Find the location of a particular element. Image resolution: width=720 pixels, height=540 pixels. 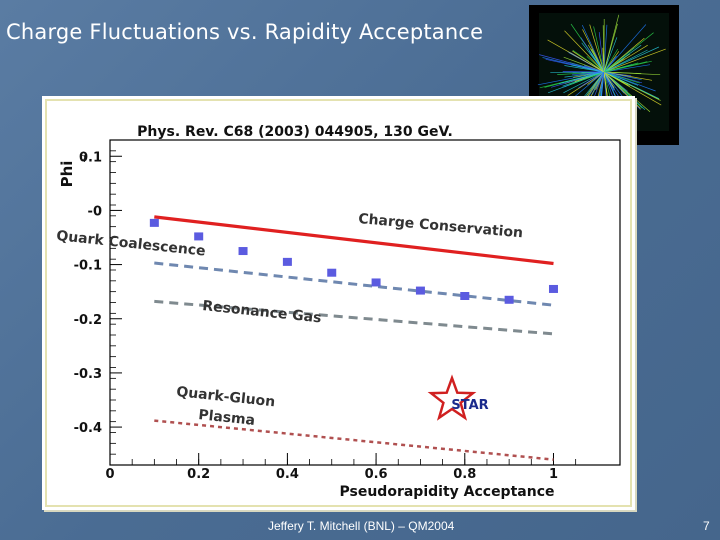

x-tick-label: 0 is located at coordinates (109, 474).